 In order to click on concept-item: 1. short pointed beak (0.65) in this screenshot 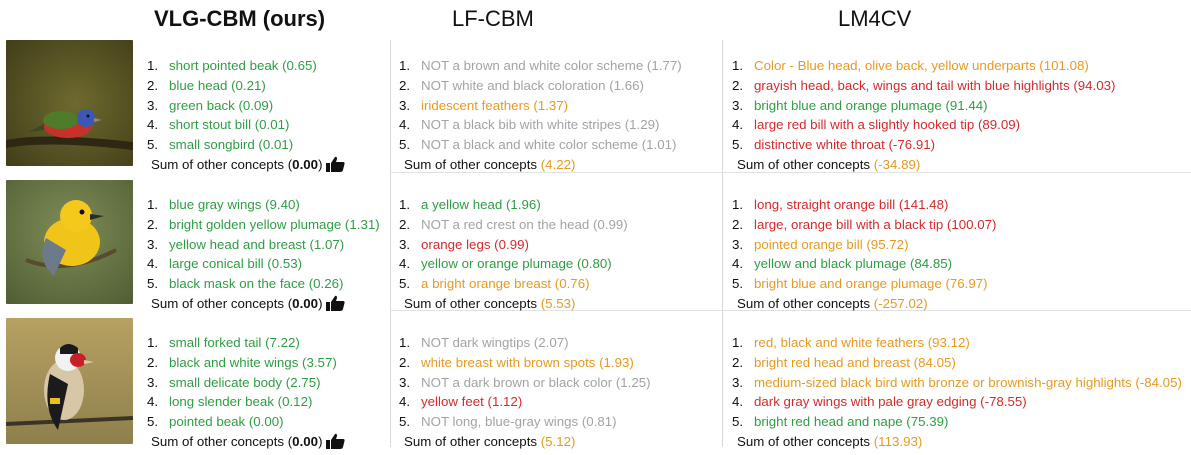, I will do `click(246, 66)`.